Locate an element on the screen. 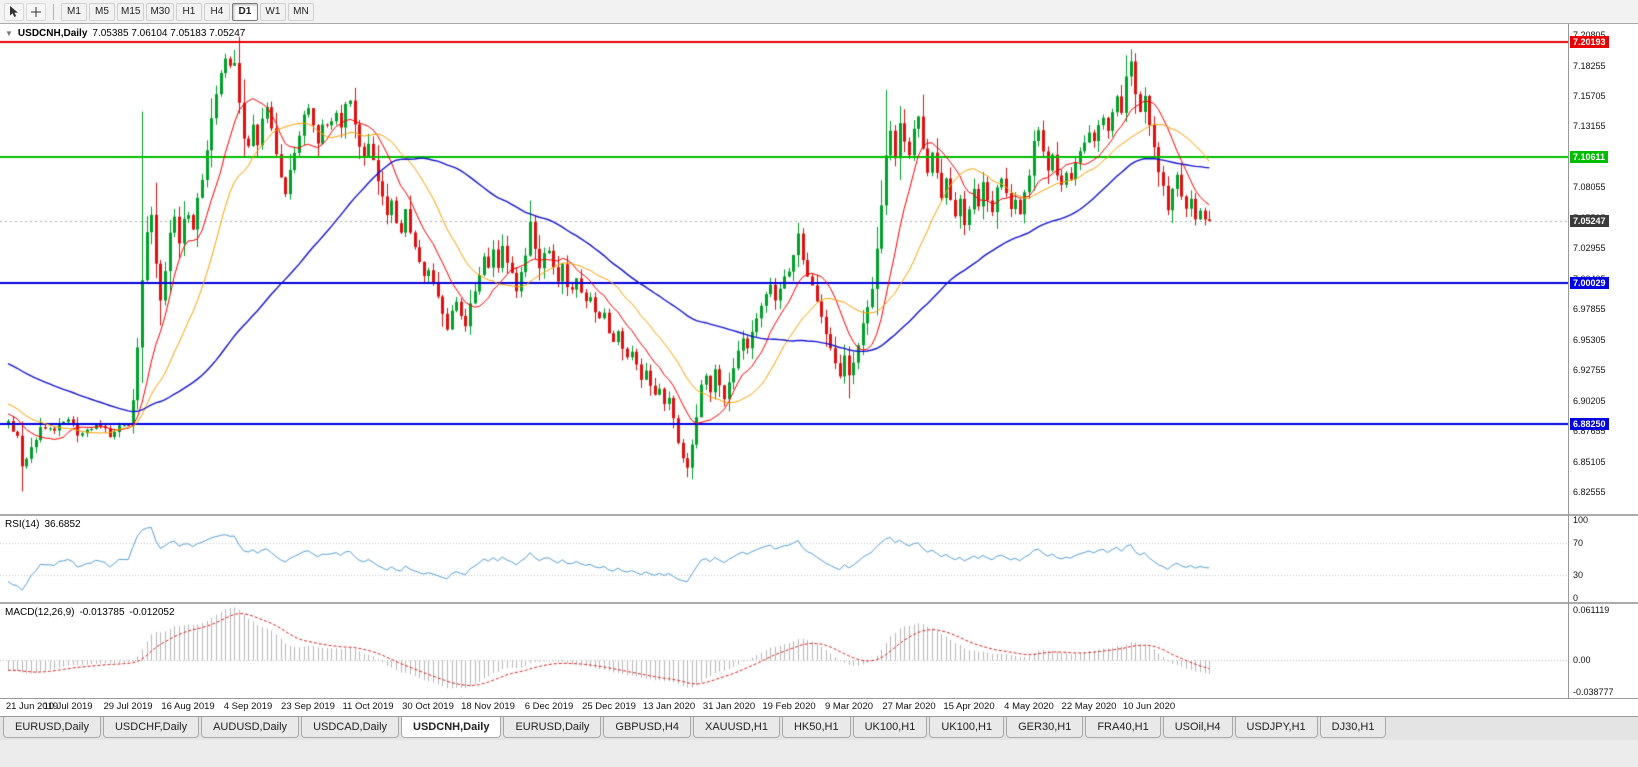 This screenshot has height=767, width=1638. price-tick-label: 7.13155 is located at coordinates (1589, 126).